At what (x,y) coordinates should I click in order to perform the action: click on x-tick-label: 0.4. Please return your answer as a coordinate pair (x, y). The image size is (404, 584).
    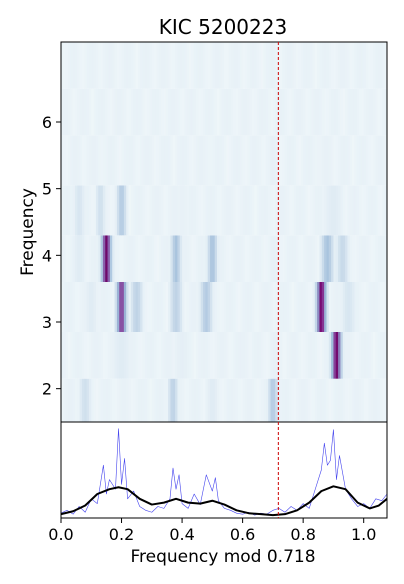
    Looking at the image, I should click on (181, 534).